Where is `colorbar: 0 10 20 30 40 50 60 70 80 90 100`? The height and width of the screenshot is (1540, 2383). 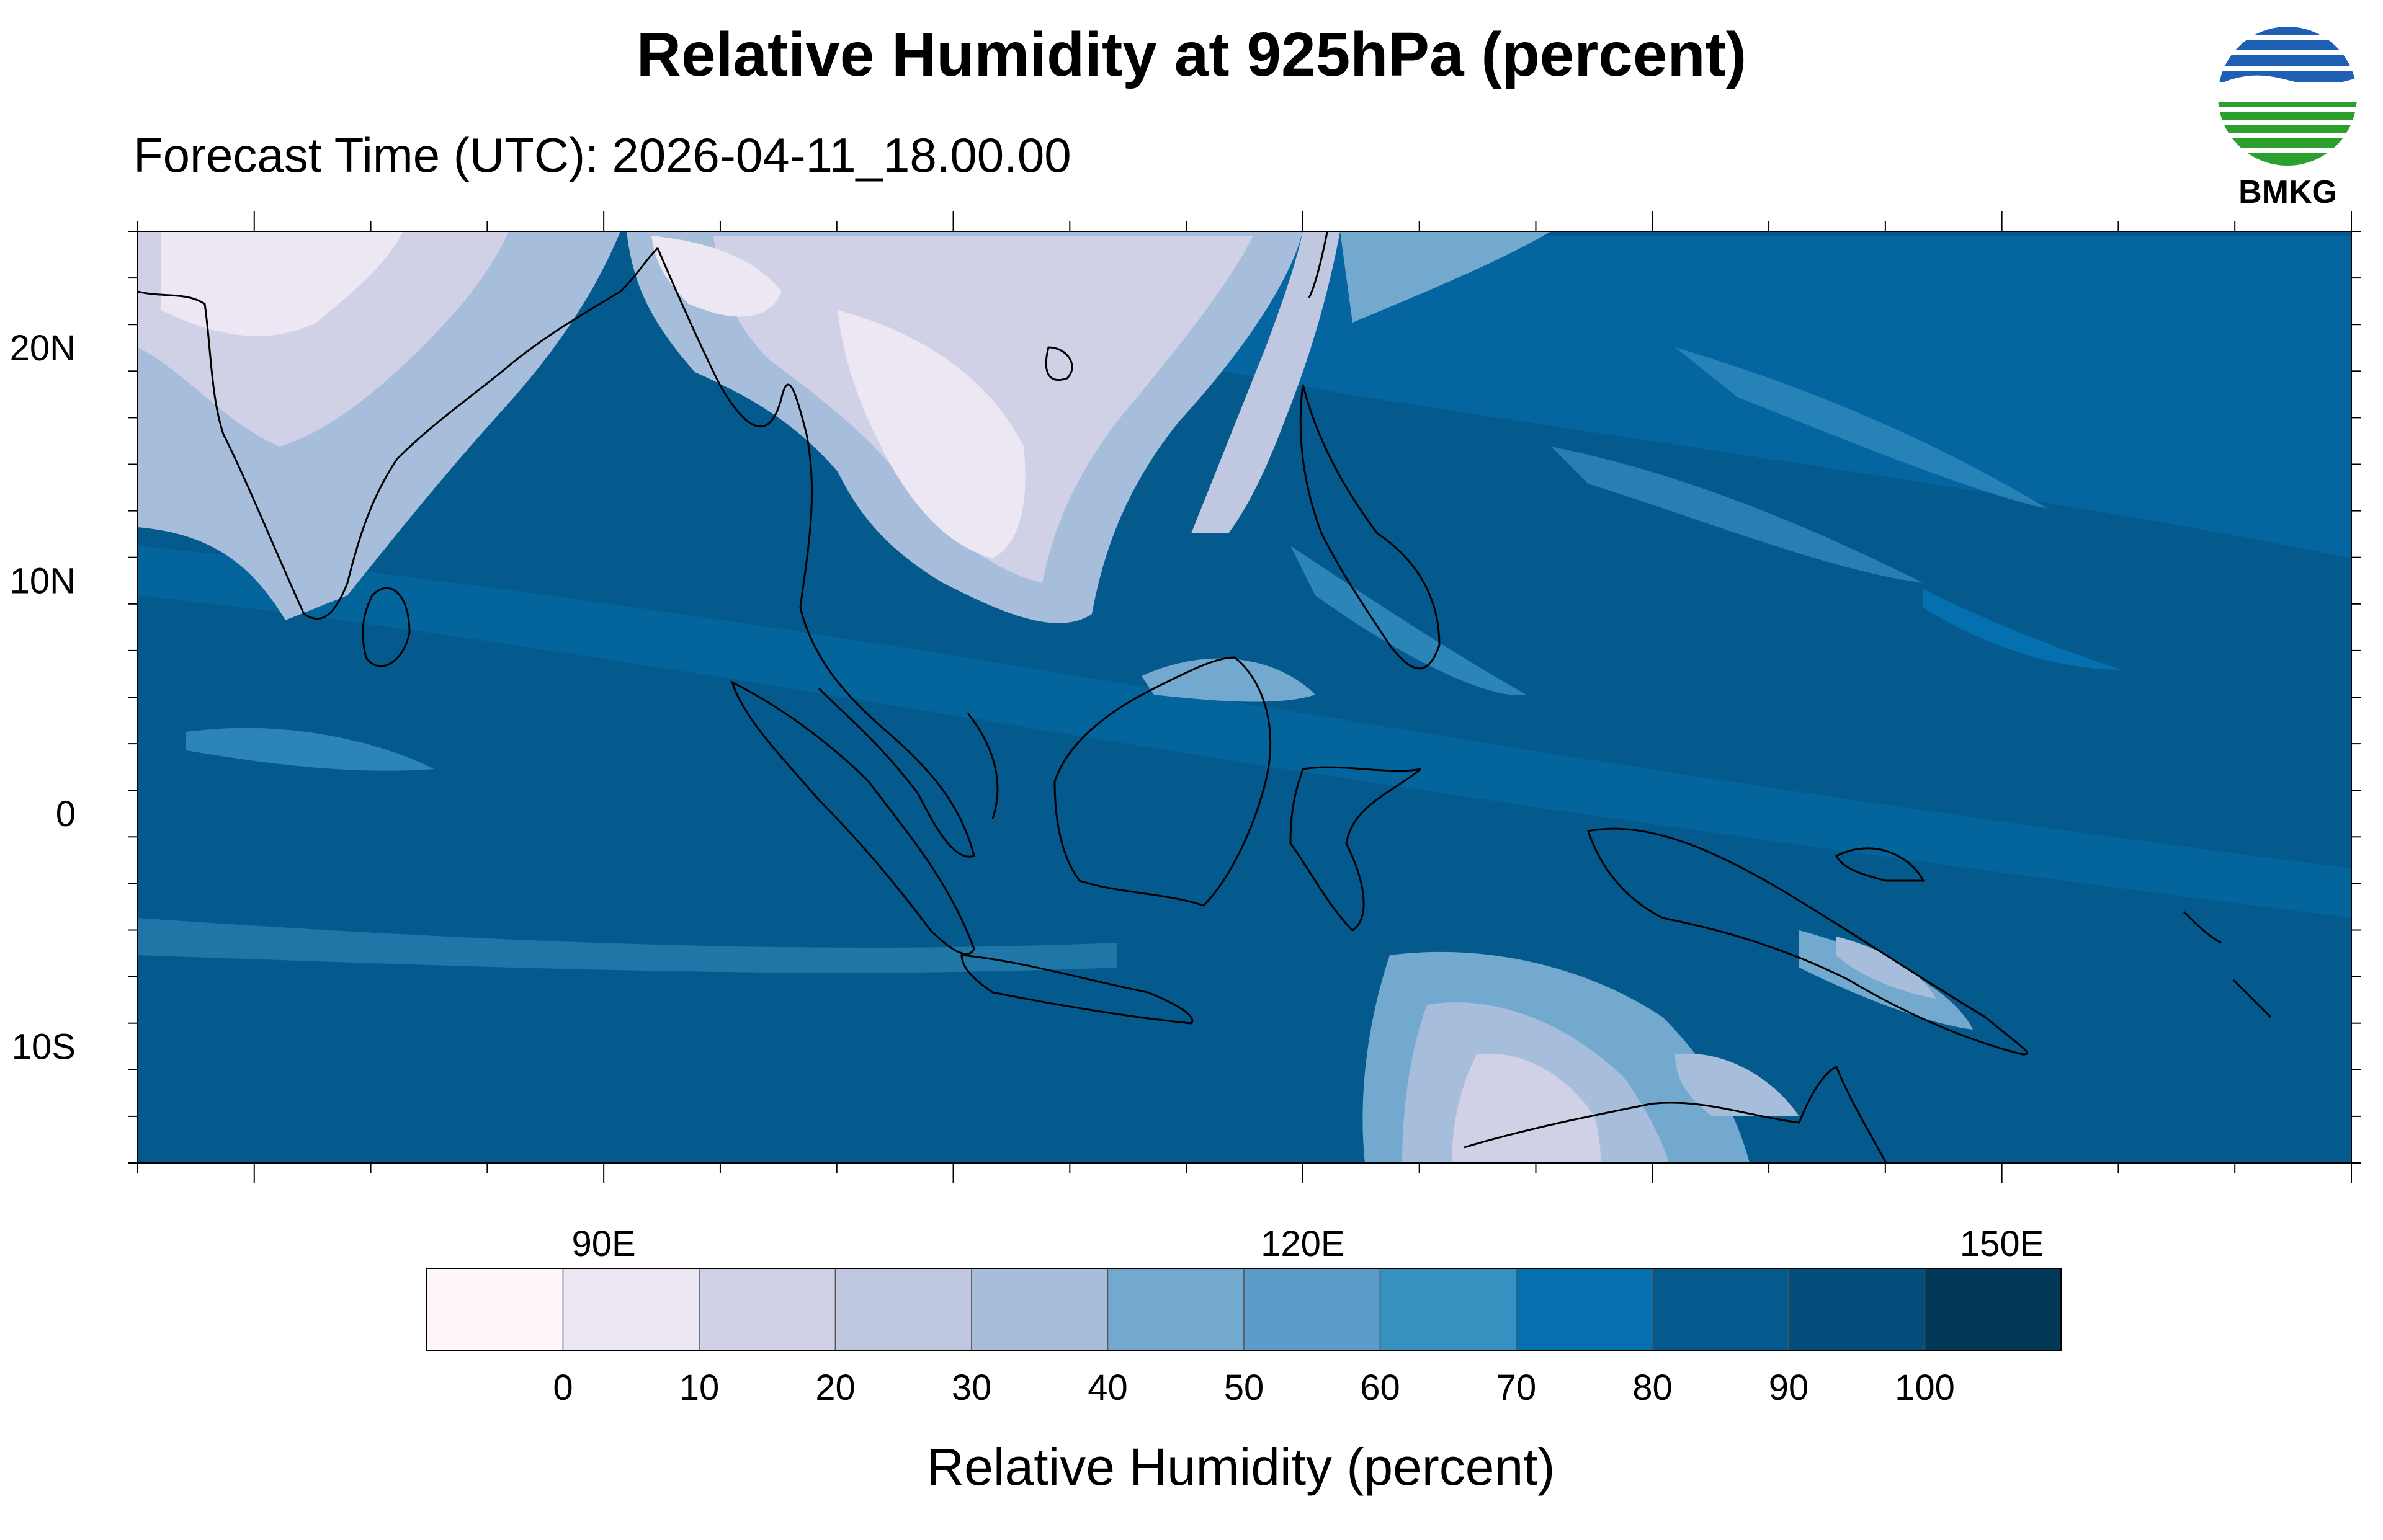
colorbar: 0 10 20 30 40 50 60 70 80 90 100 is located at coordinates (1244, 1338).